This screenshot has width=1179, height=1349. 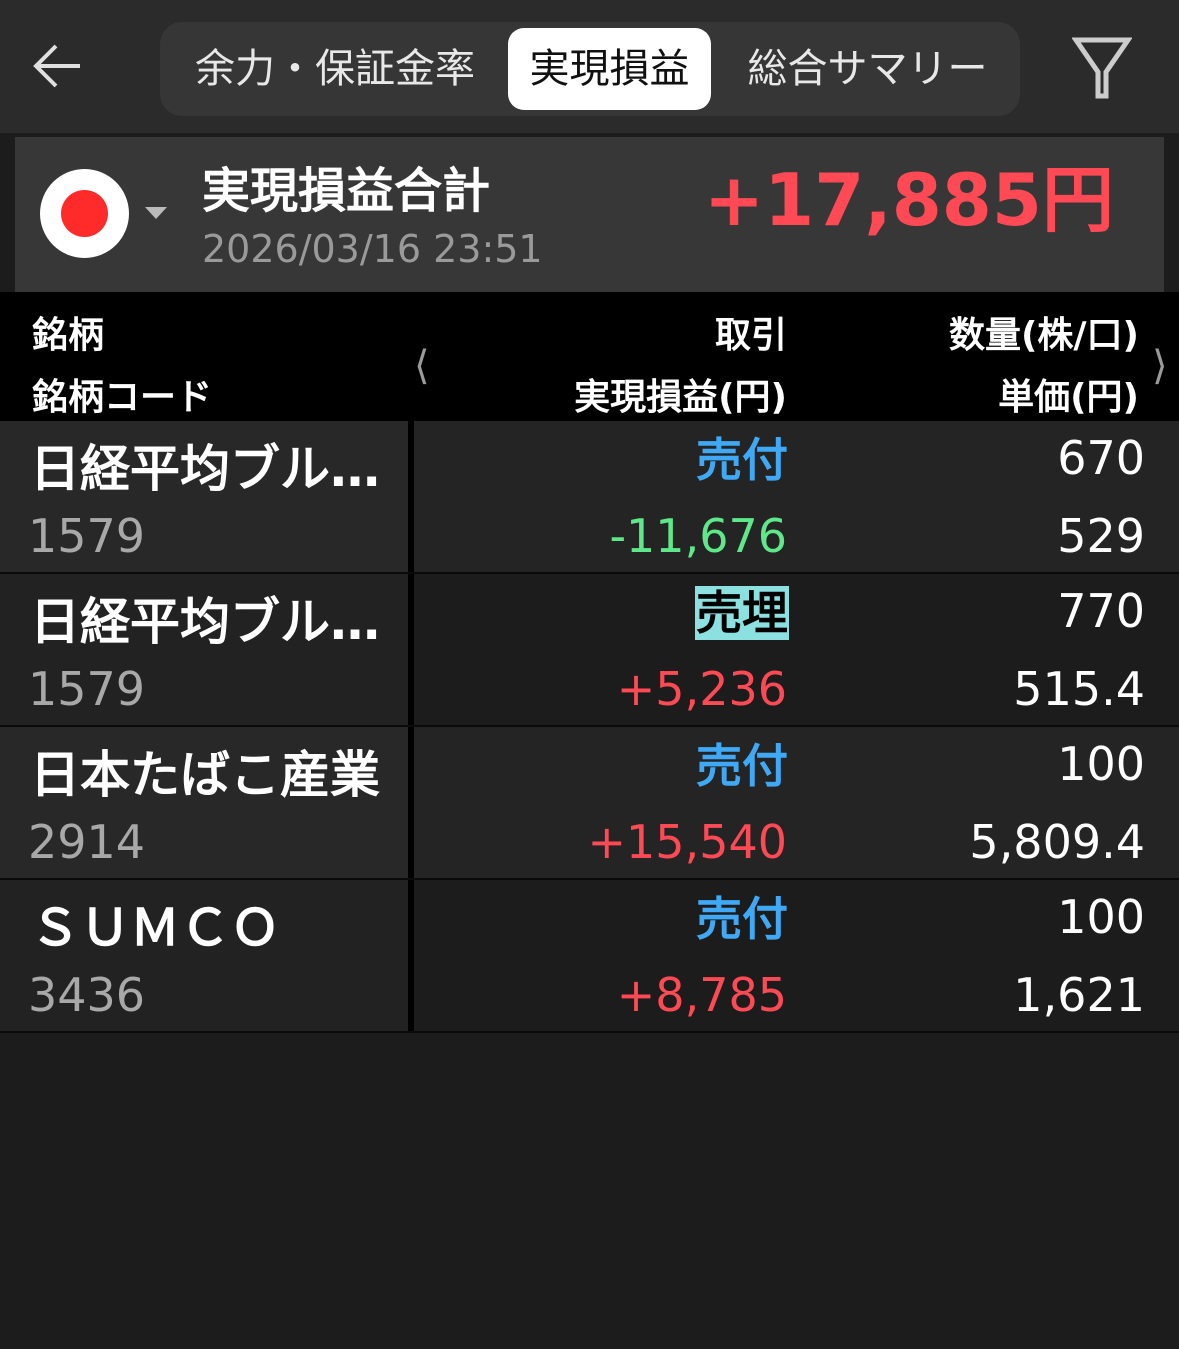 I want to click on stock-code: 2914, so click(x=87, y=842).